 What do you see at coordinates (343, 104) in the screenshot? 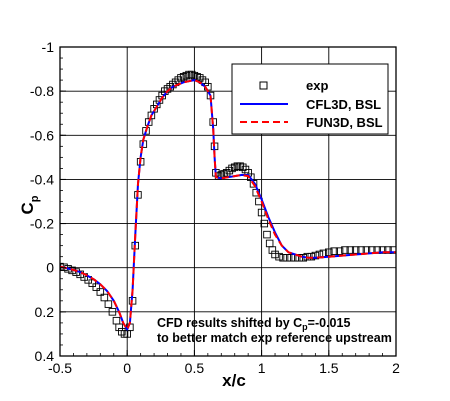
I see `legend-label-cfl3d: CFL3D, BSL` at bounding box center [343, 104].